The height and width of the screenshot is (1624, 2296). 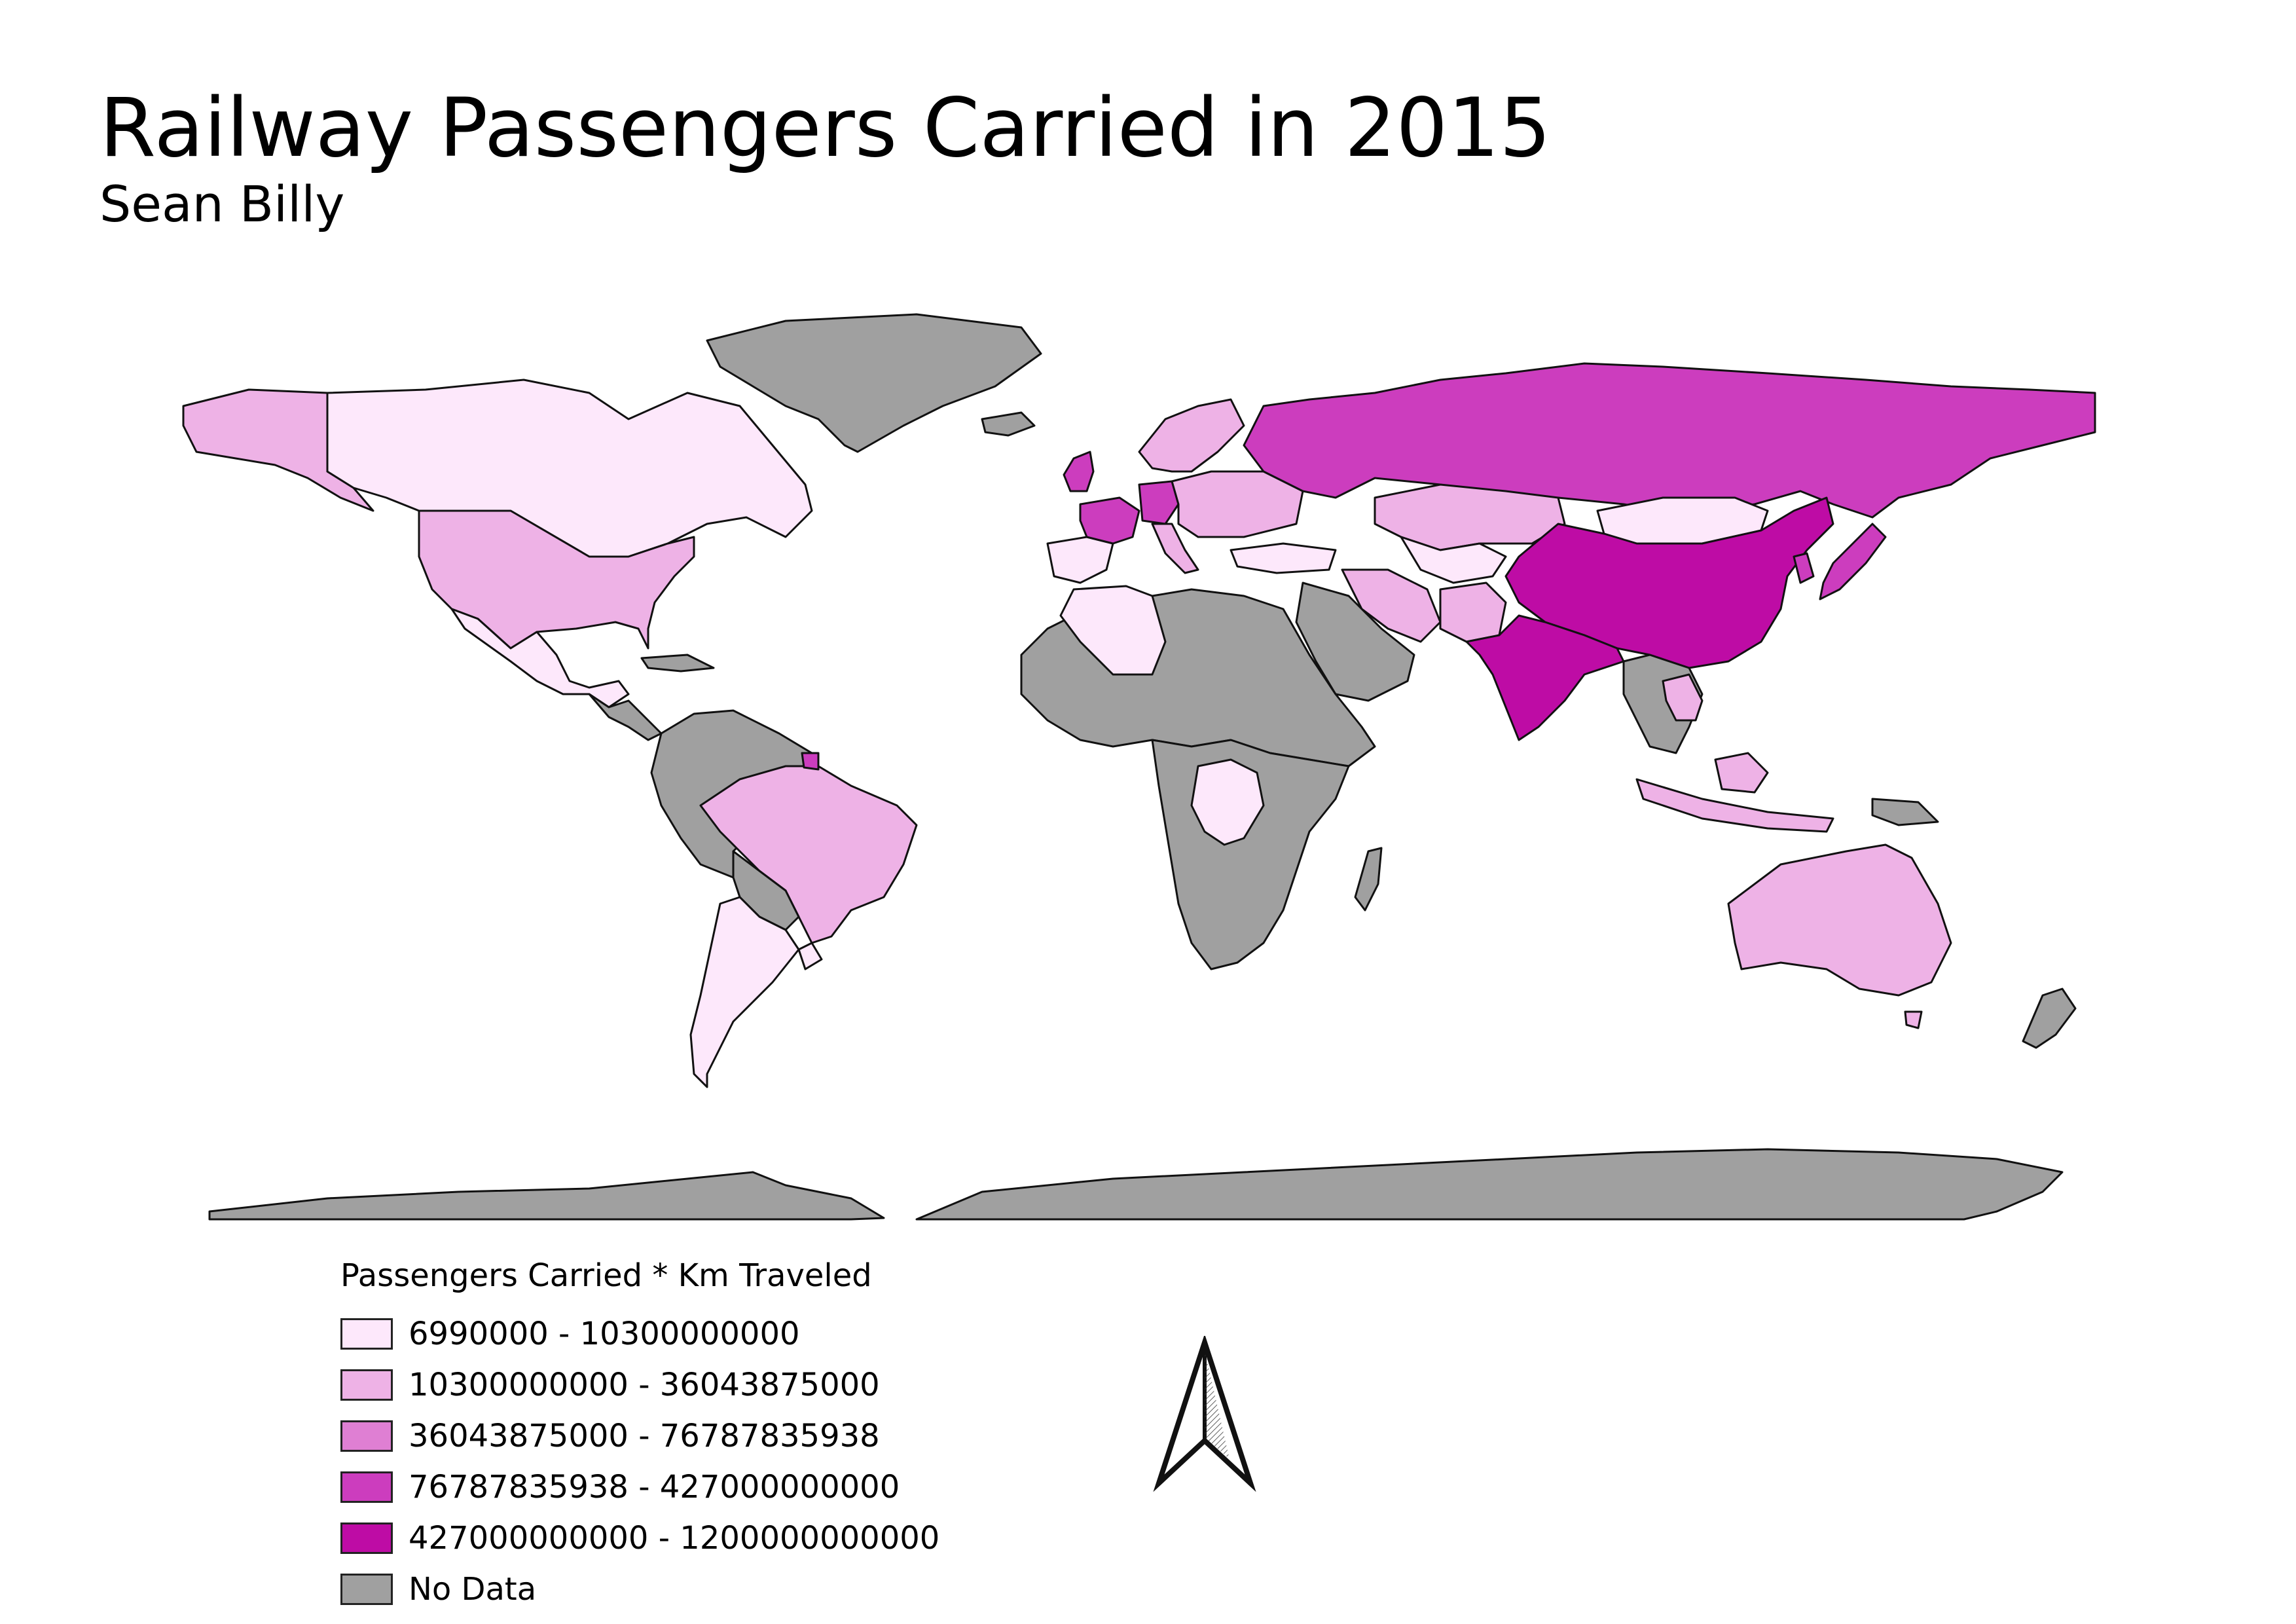 I want to click on country-korea, so click(x=1804, y=568).